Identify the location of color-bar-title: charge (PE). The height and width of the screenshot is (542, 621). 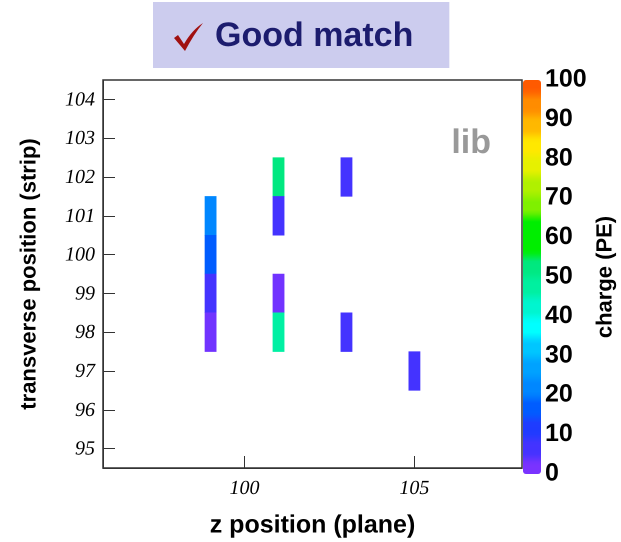
(604, 277).